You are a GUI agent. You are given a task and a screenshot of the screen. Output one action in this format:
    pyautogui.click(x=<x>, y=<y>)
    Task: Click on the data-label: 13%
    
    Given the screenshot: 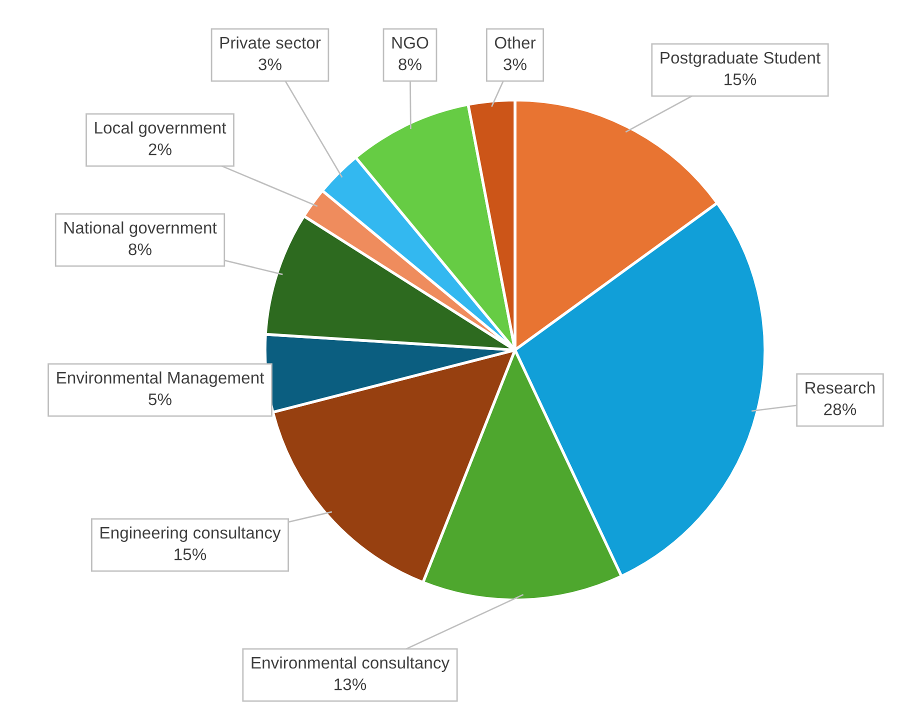 What is the action you would take?
    pyautogui.click(x=350, y=684)
    